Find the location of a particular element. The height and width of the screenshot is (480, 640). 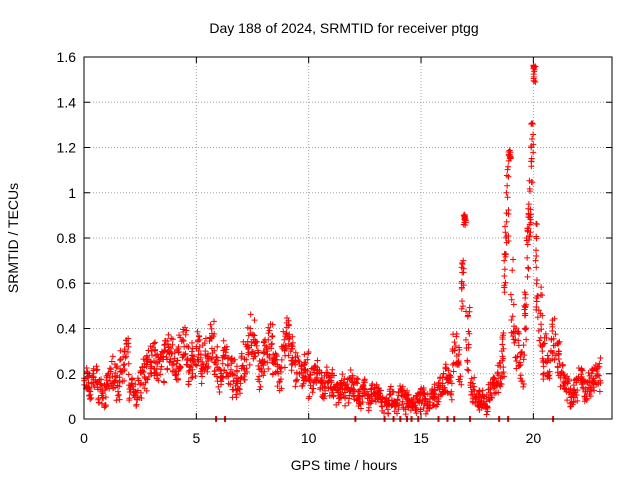

x-tick-label: 20 is located at coordinates (534, 438).